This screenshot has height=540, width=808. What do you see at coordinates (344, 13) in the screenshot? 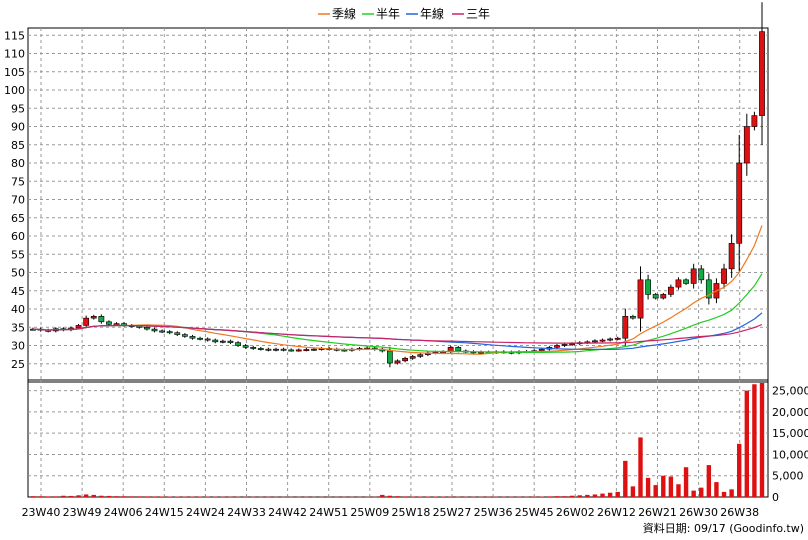
I see `legend-label: 季線` at bounding box center [344, 13].